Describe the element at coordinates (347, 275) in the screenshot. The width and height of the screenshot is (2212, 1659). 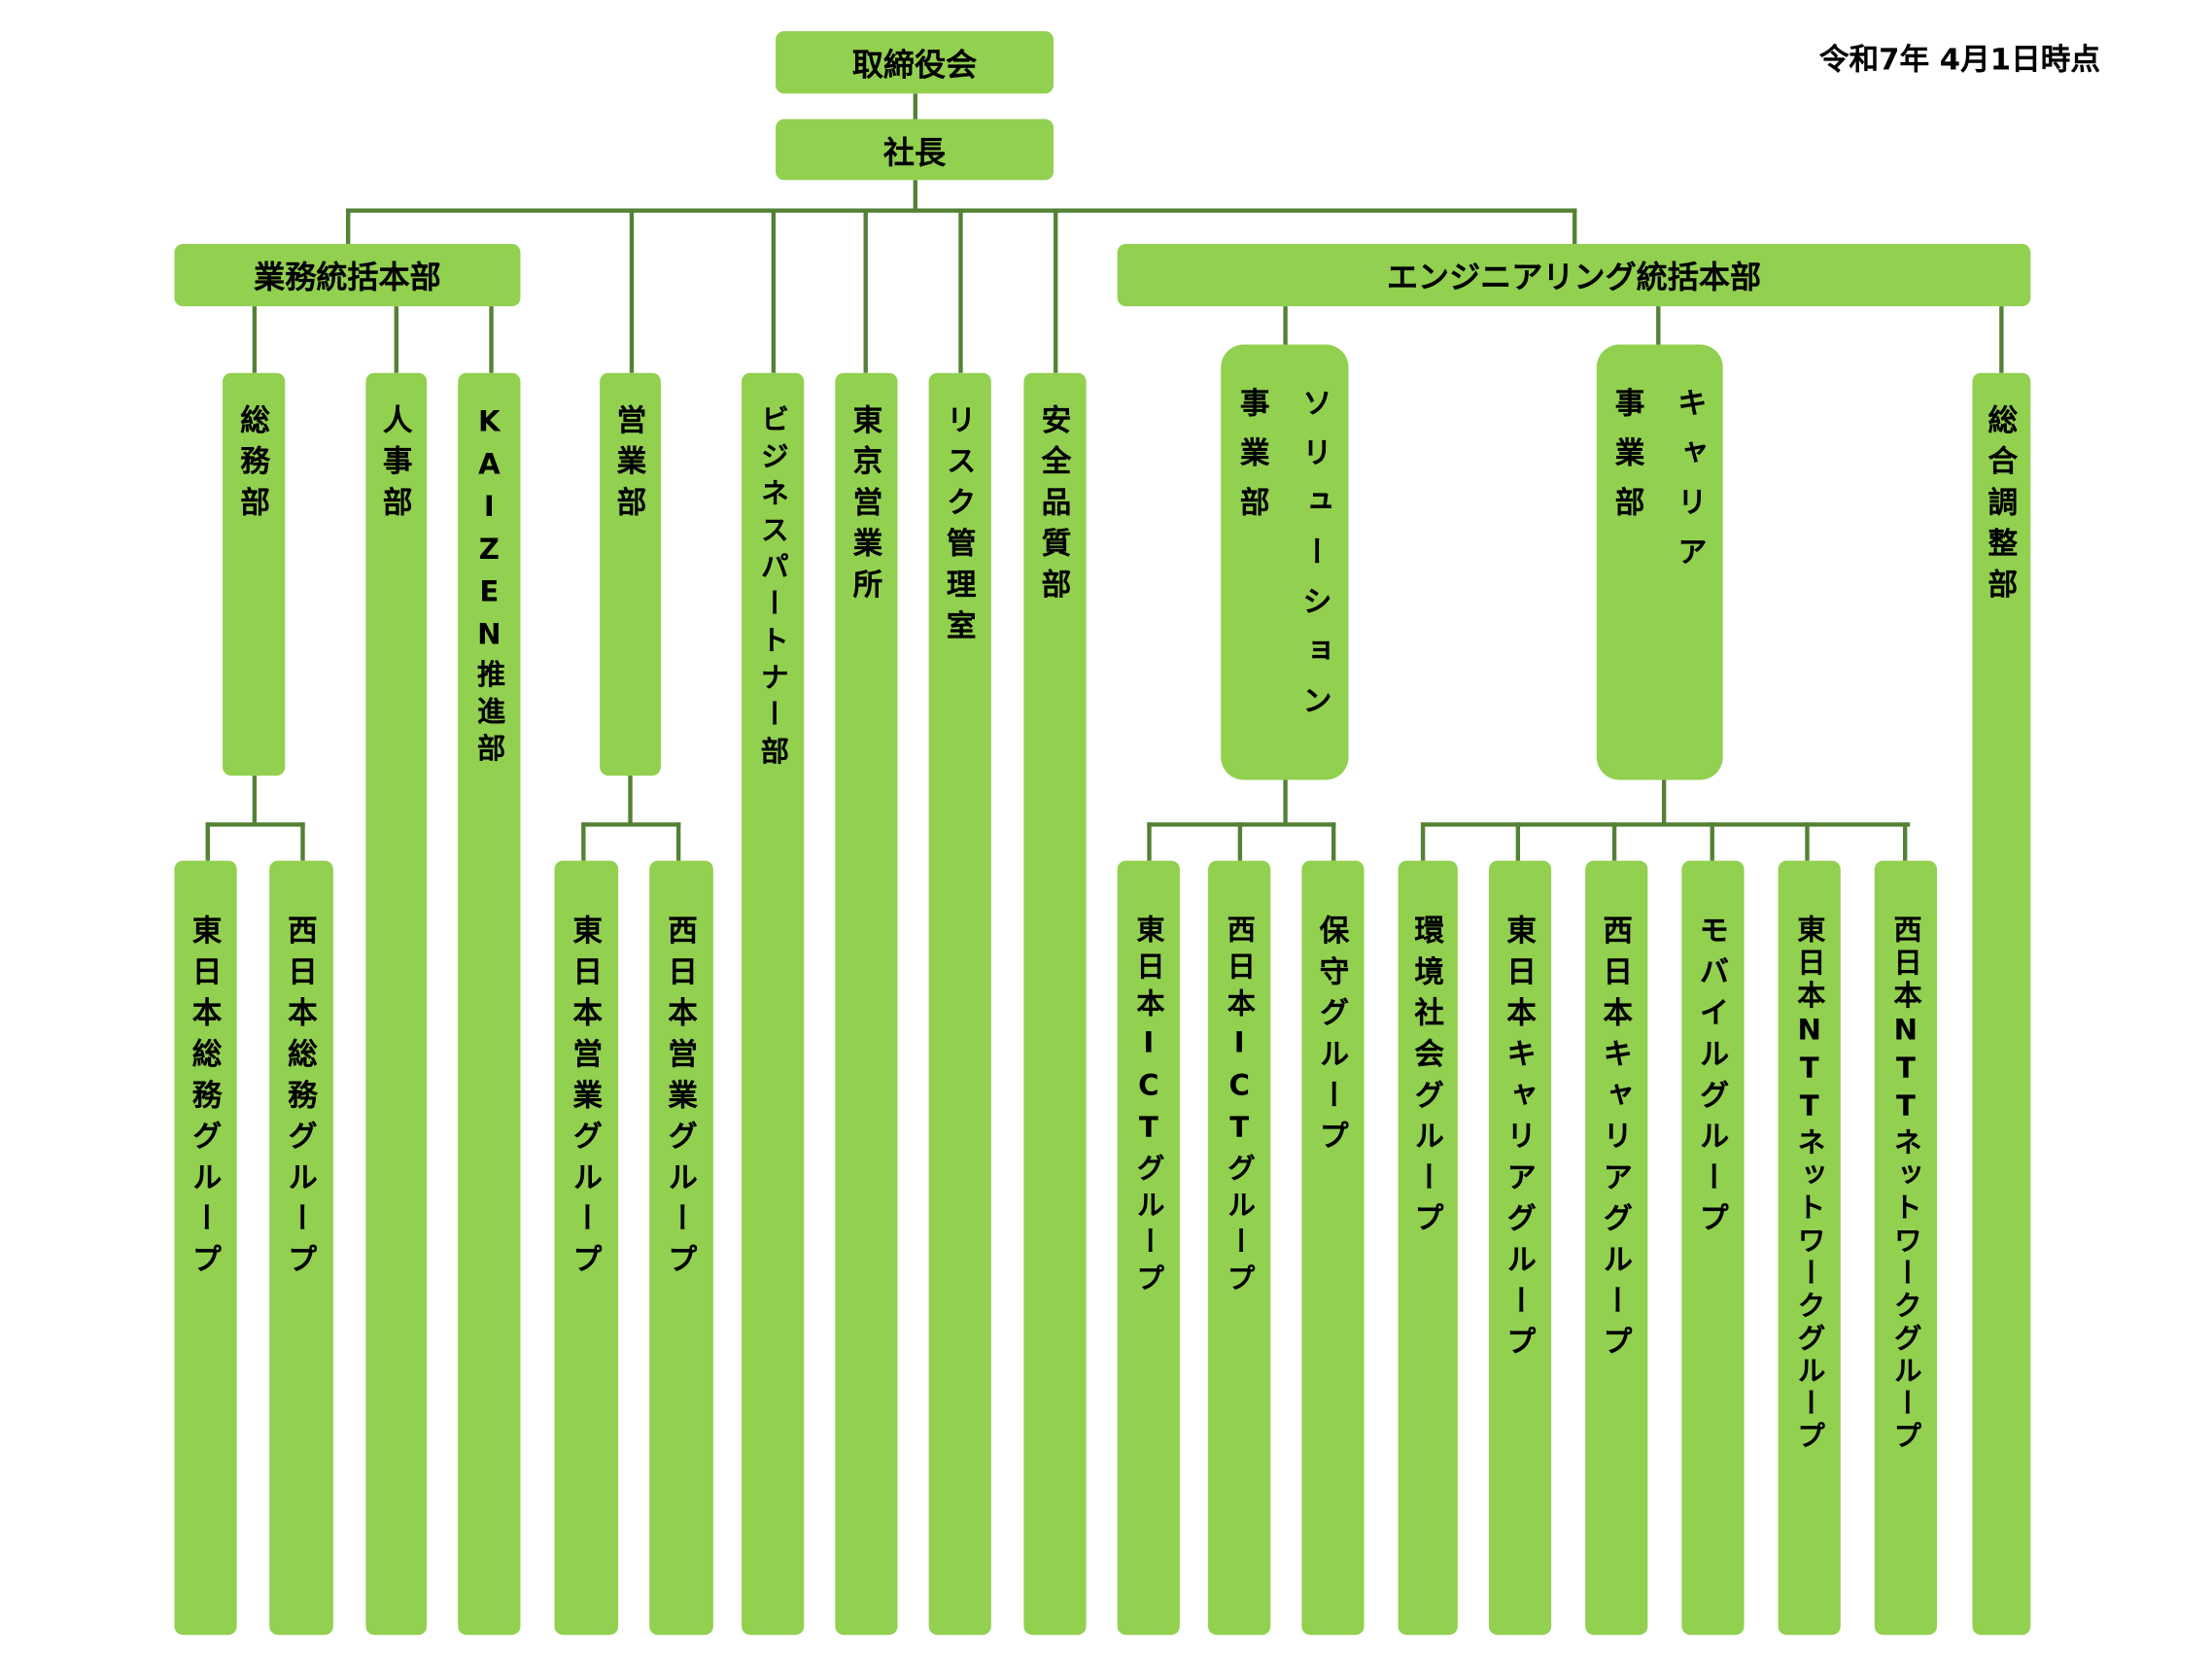
I see `business-hq-box: 業務統括本部` at that location.